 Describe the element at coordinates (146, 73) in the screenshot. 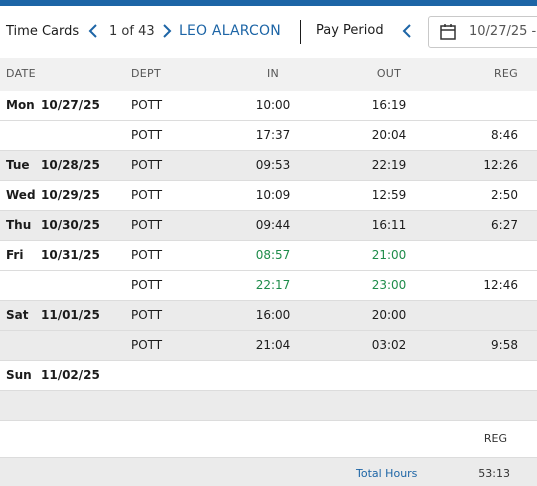

I see `column-header-dept: DEPT` at that location.